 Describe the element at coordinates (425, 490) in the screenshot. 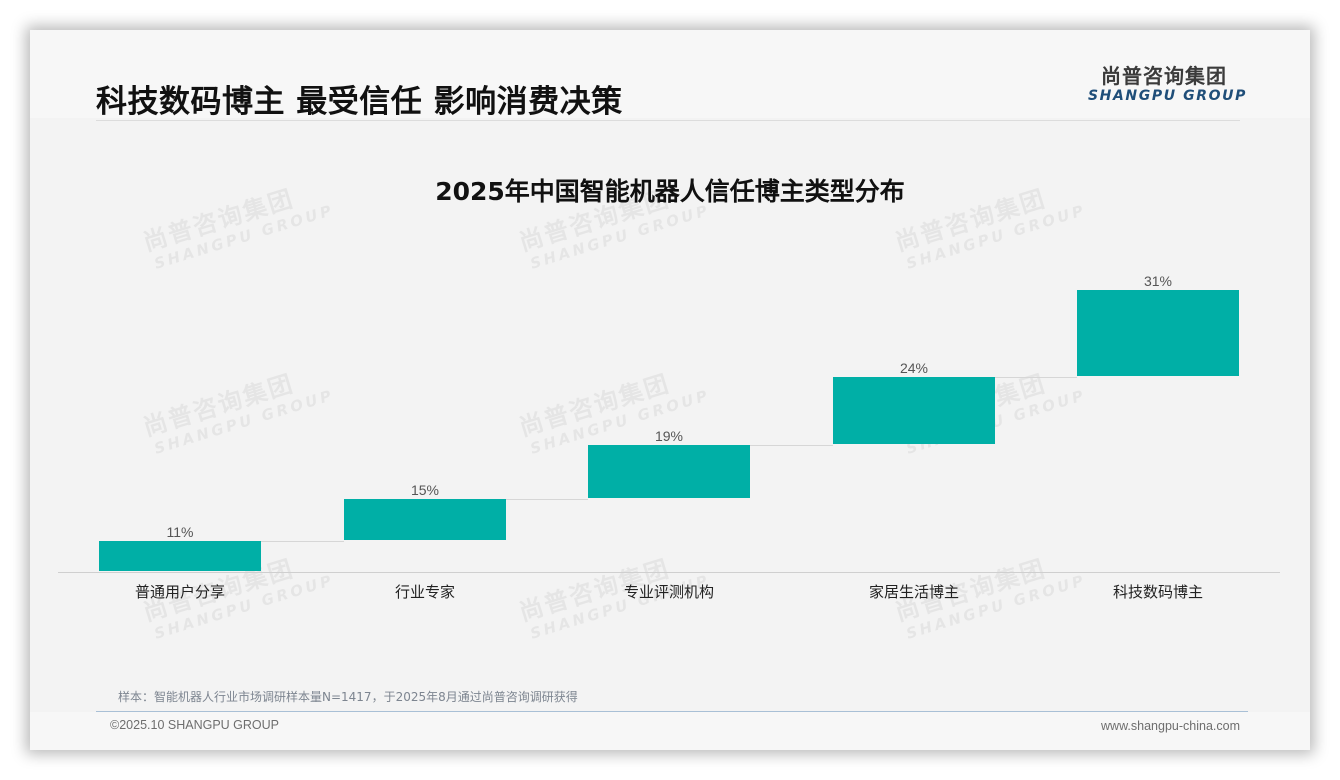

I see `bar-value-label: 15%` at that location.